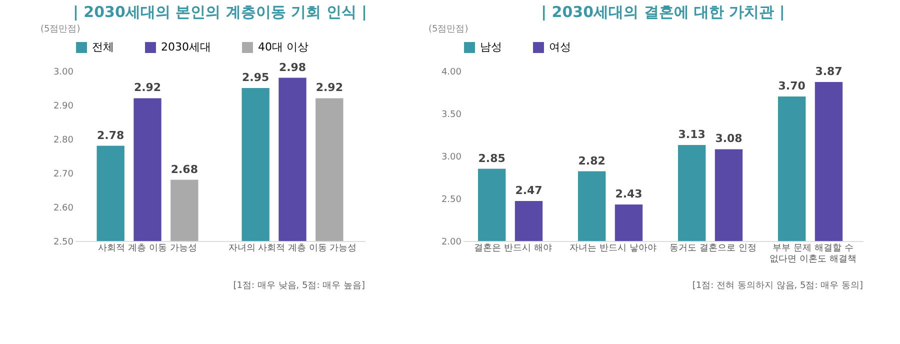  Describe the element at coordinates (692, 134) in the screenshot. I see `data-label: 3.13` at that location.